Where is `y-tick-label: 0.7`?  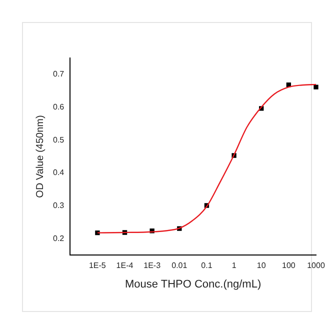 y-tick-label: 0.7 is located at coordinates (58, 73).